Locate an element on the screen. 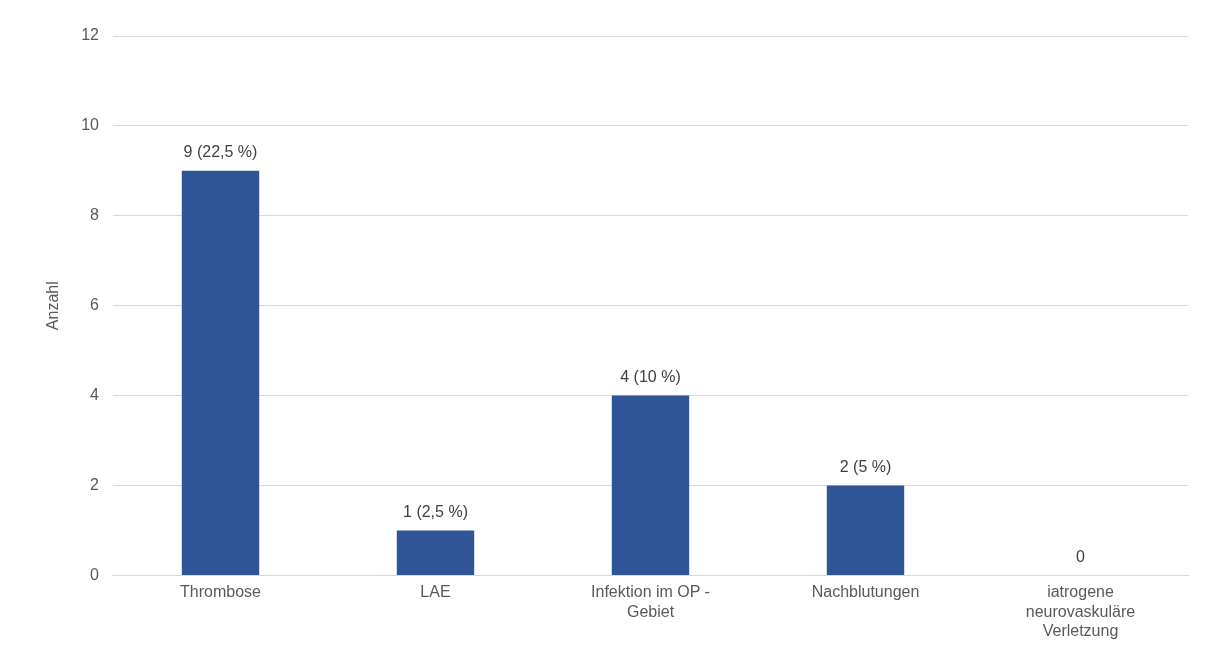 Image resolution: width=1212 pixels, height=659 pixels. x-tick-label: iatrogene neurovaskuläre Verletzung is located at coordinates (1080, 611).